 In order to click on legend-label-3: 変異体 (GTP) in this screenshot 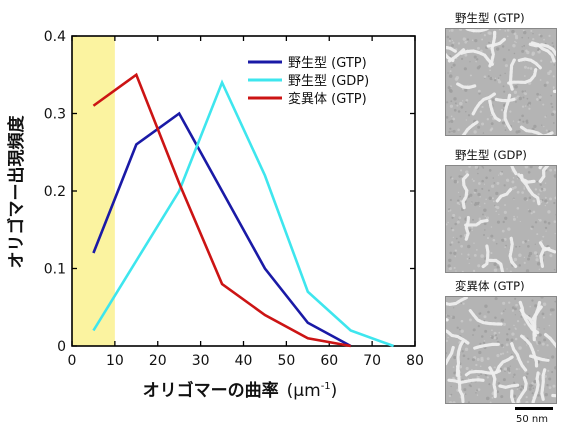, I will do `click(327, 99)`.